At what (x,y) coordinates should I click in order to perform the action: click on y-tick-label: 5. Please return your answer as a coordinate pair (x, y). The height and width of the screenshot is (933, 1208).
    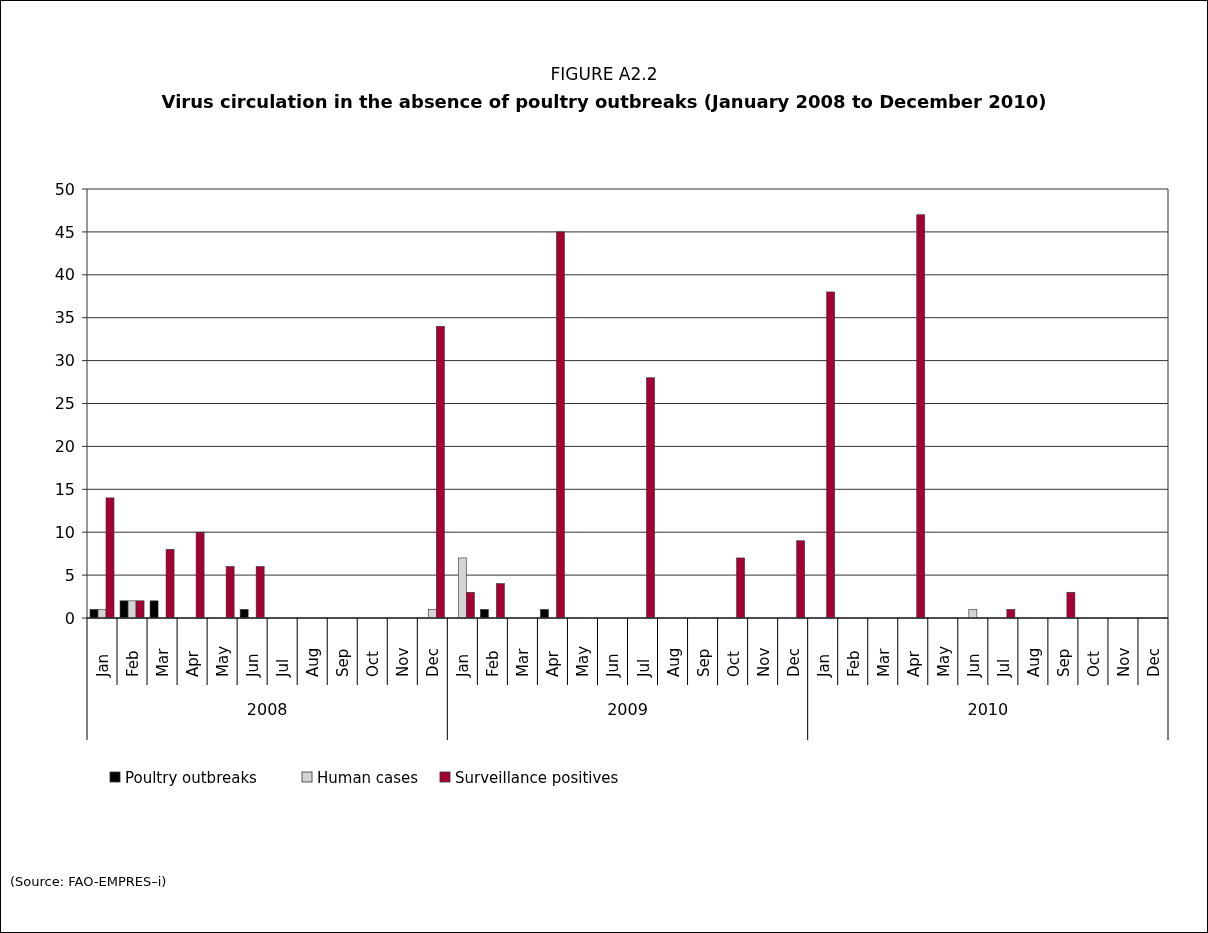
    Looking at the image, I should click on (69, 575).